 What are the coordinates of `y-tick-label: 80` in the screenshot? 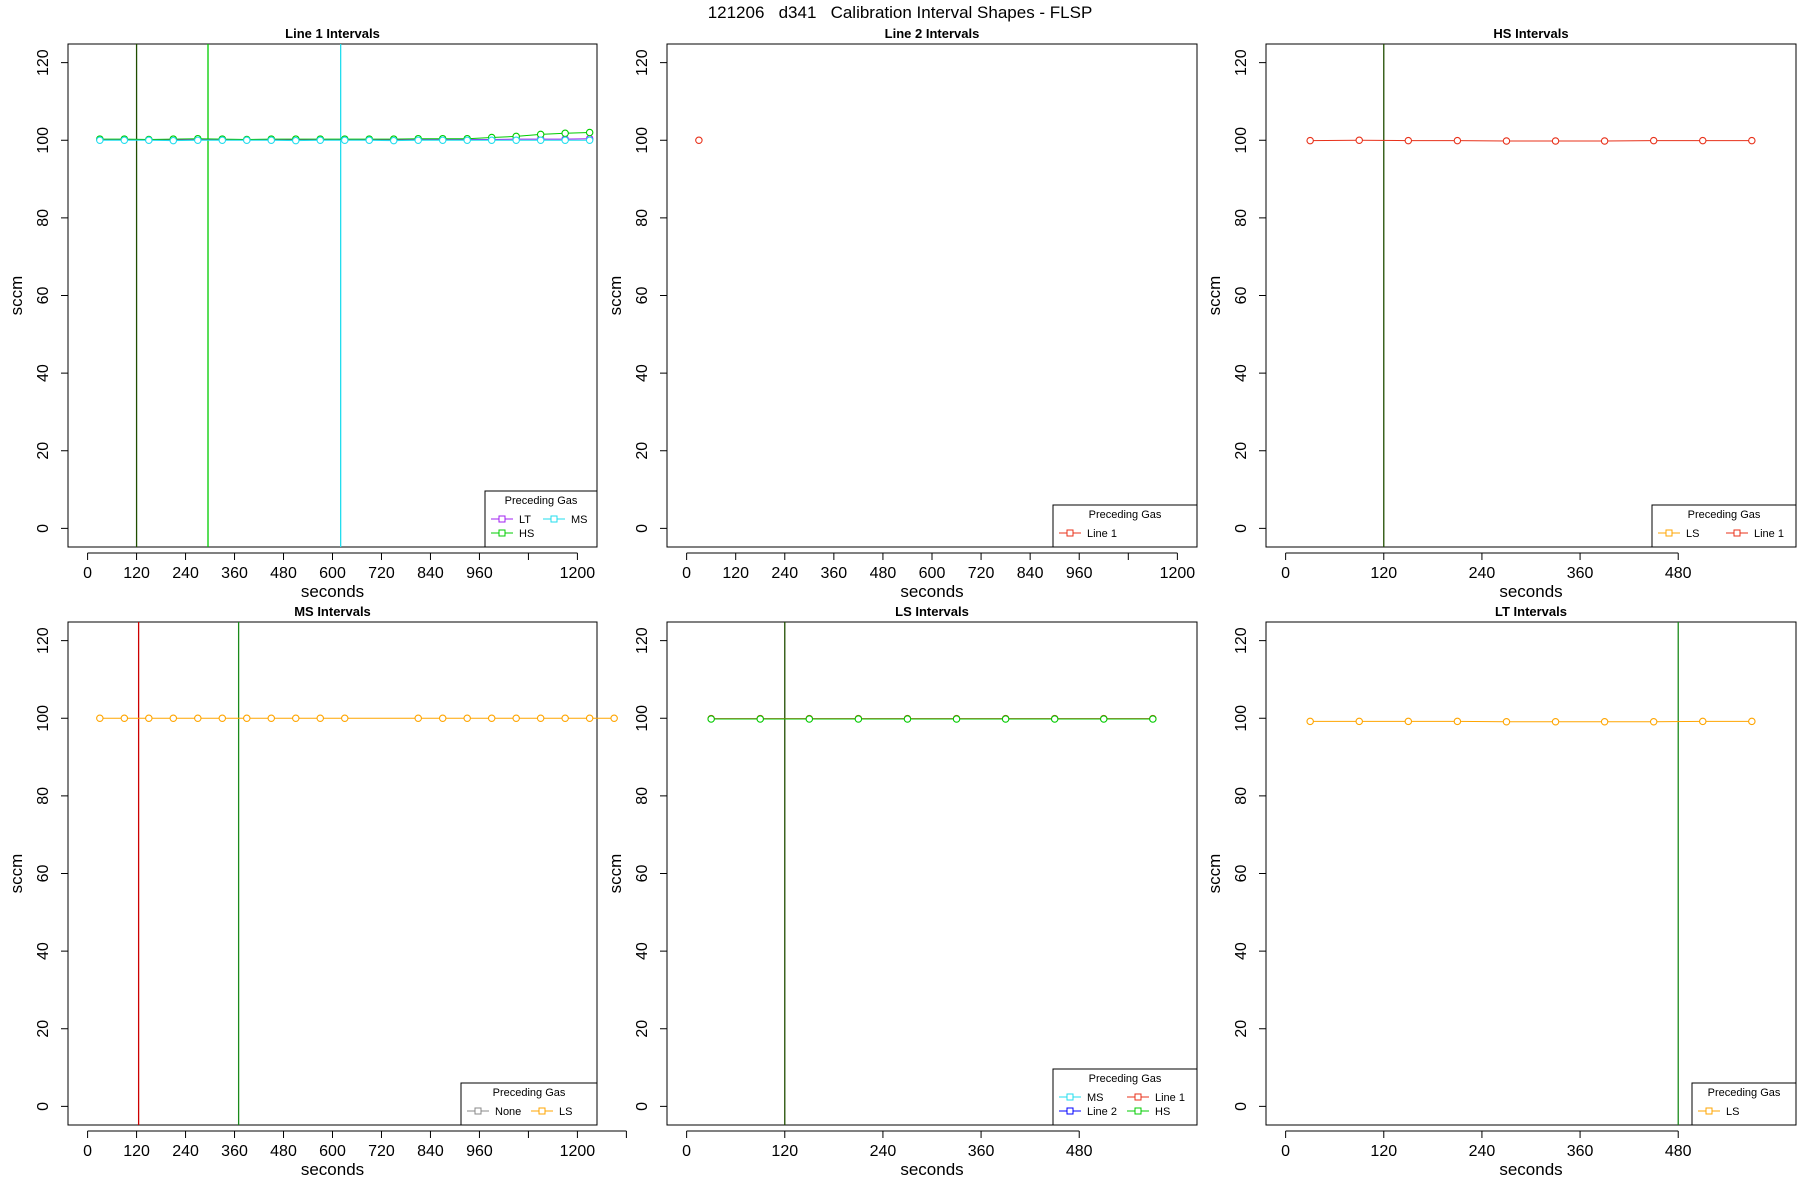 It's located at (43, 218).